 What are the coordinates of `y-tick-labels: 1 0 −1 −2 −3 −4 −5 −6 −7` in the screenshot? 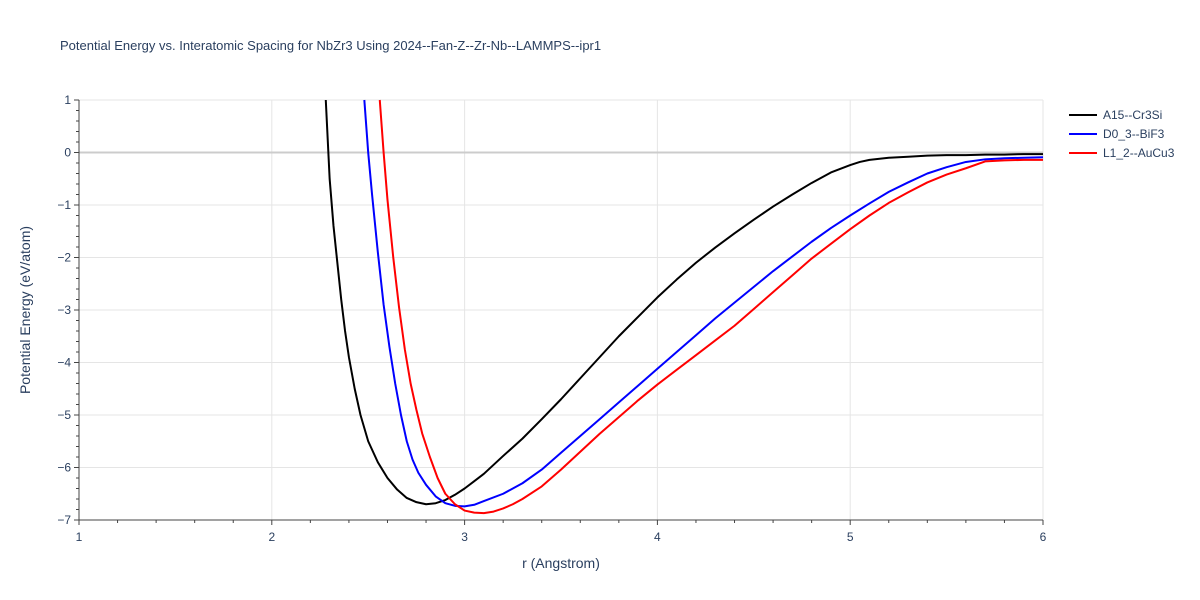 It's located at (64, 310).